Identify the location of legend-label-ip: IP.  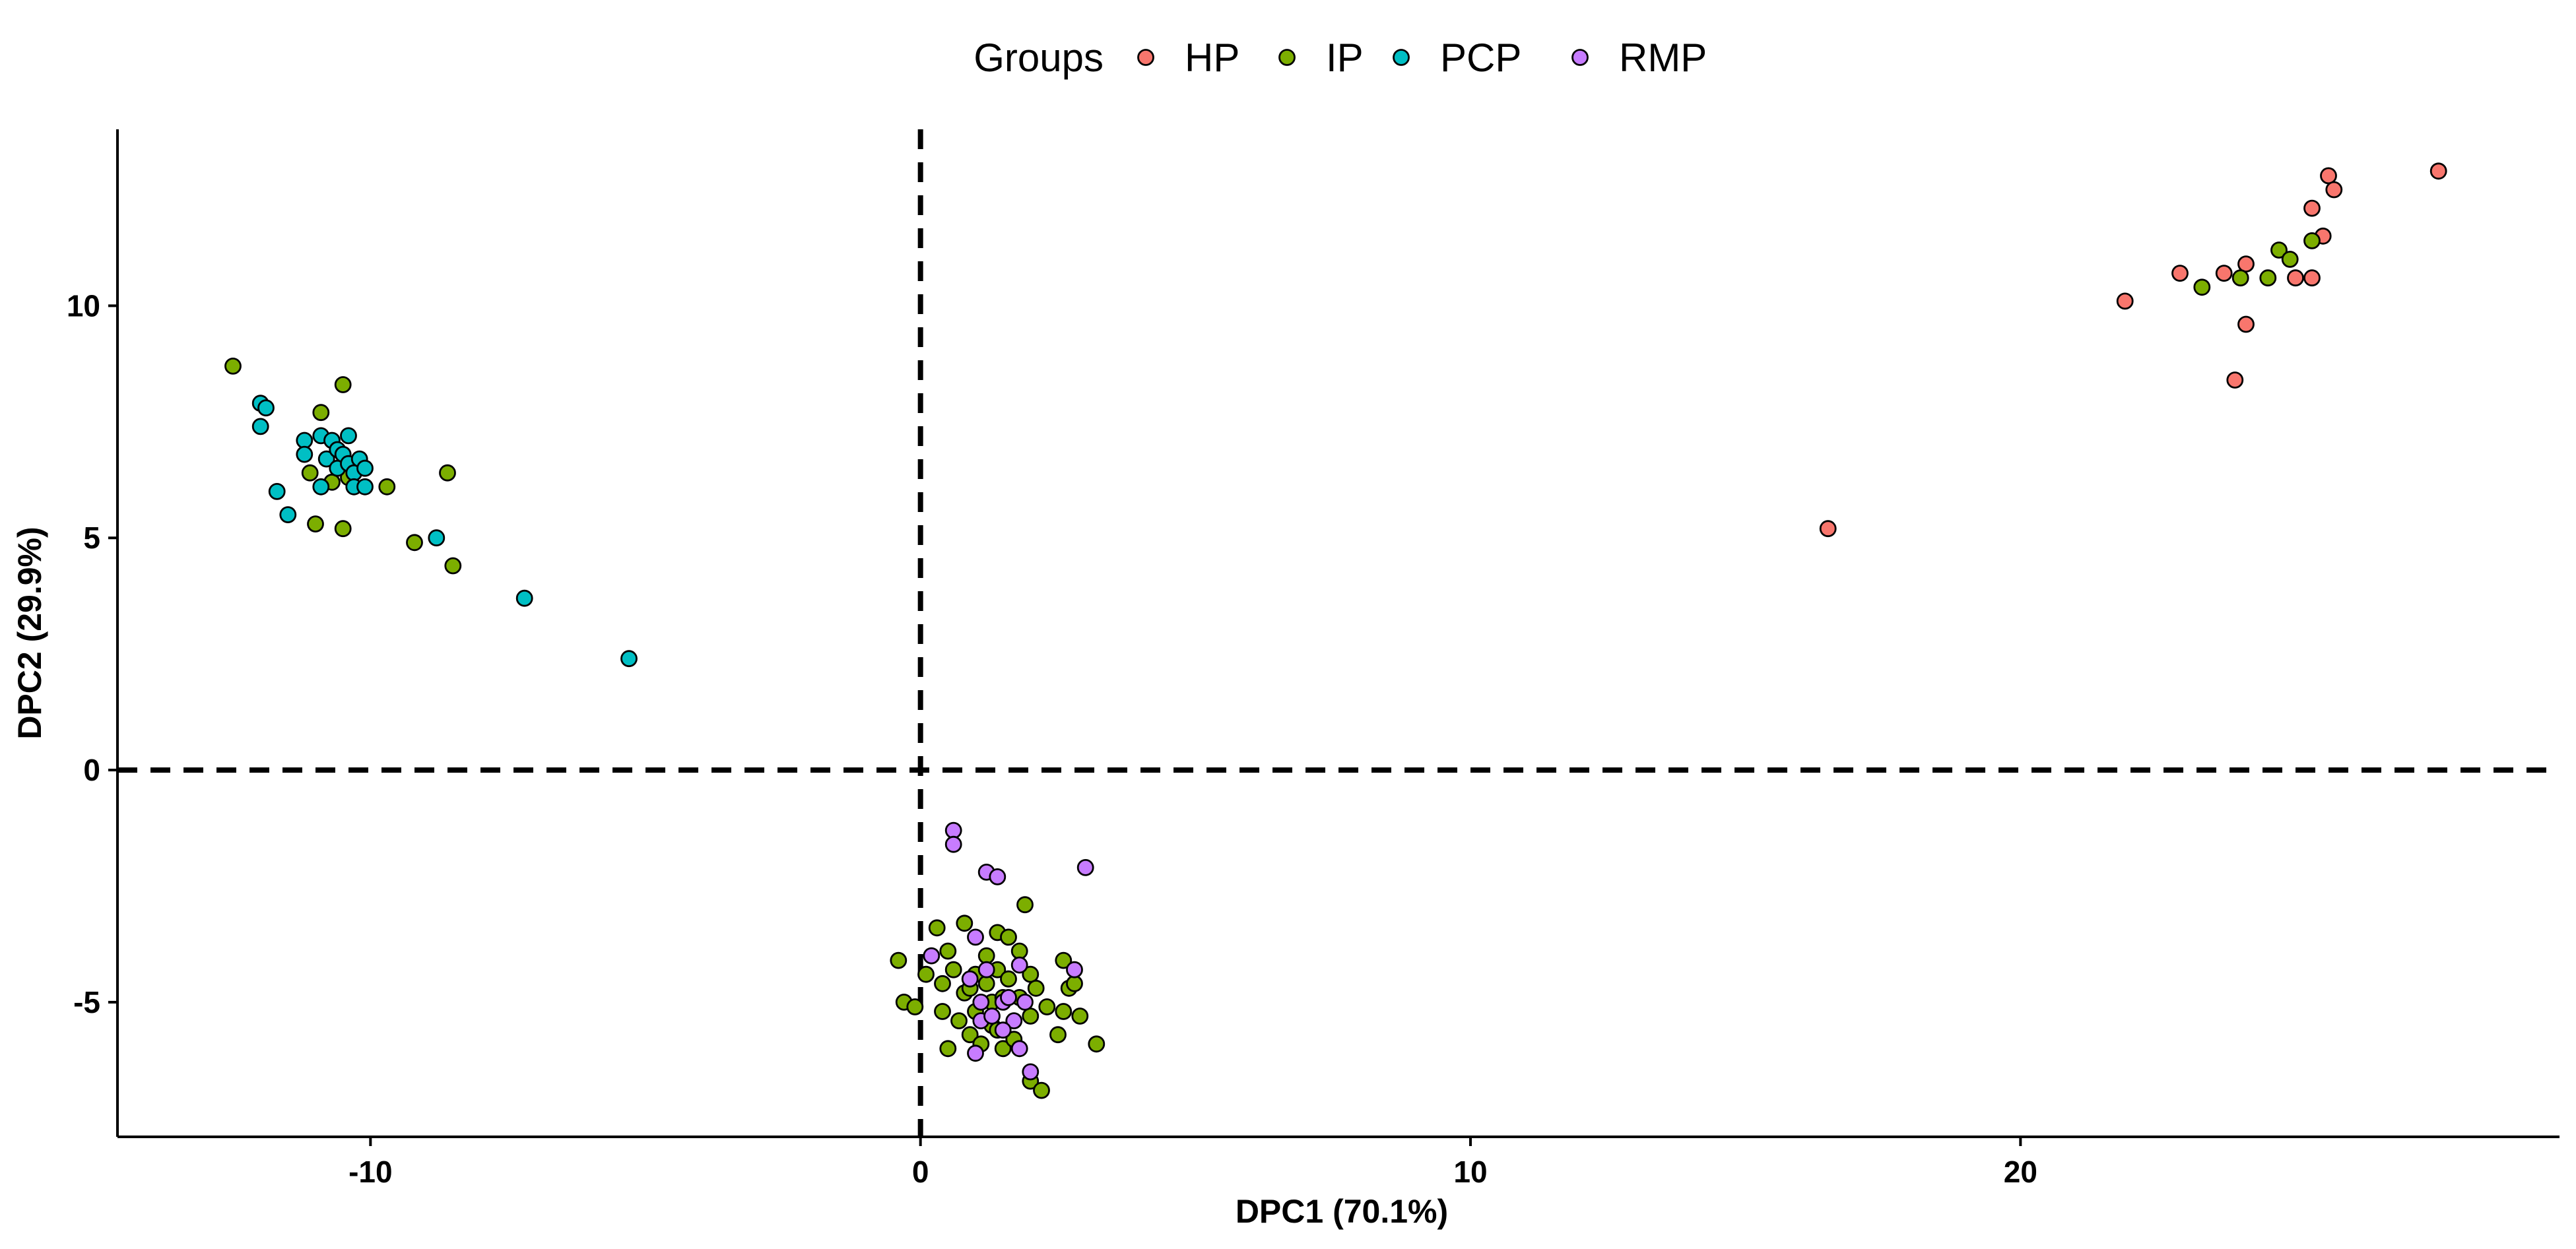
(1345, 58).